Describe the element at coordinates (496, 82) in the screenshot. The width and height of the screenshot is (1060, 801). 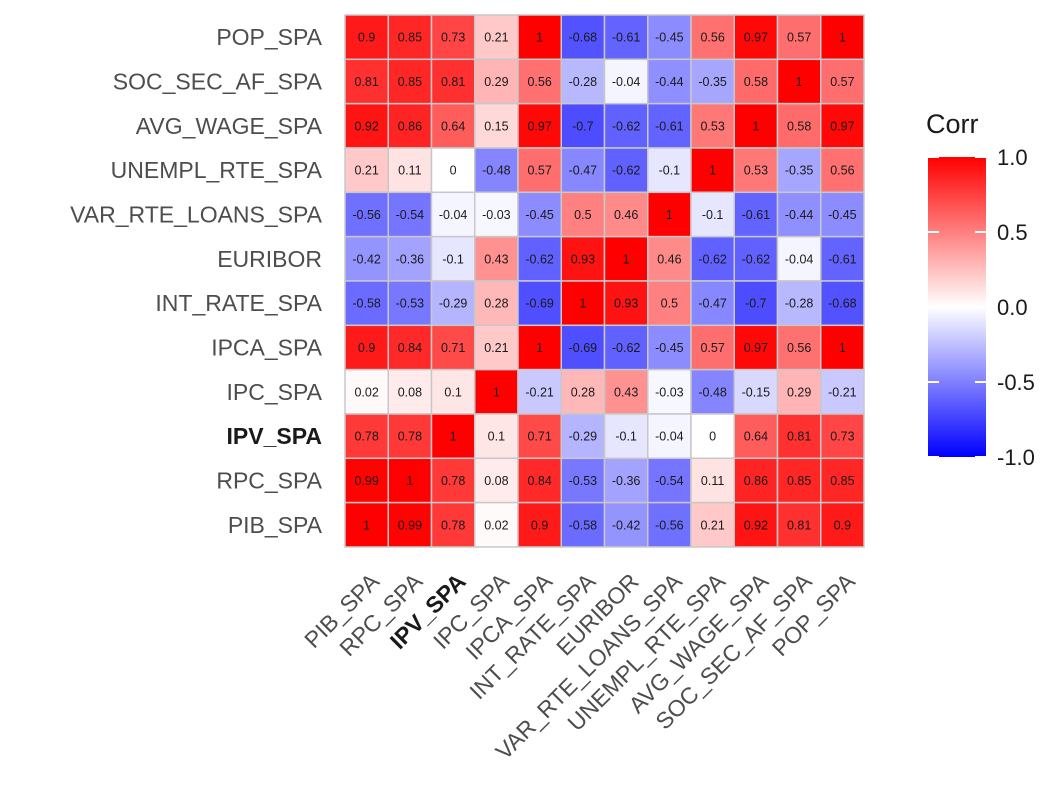
I see `cell-value: 0.29` at that location.